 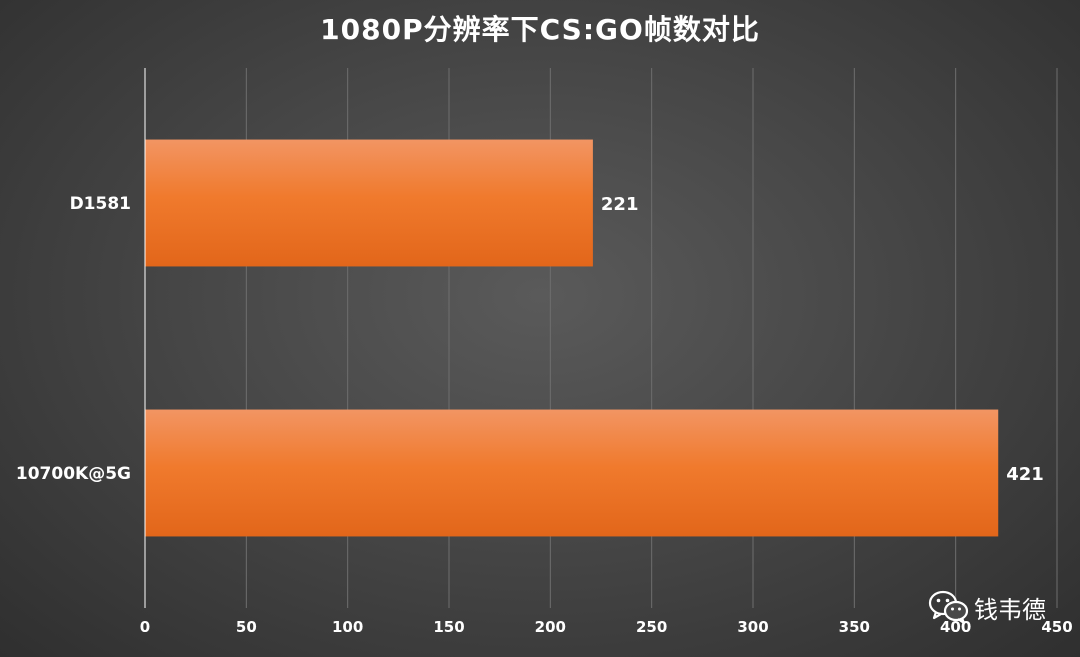 What do you see at coordinates (1025, 474) in the screenshot?
I see `data-label: 421` at bounding box center [1025, 474].